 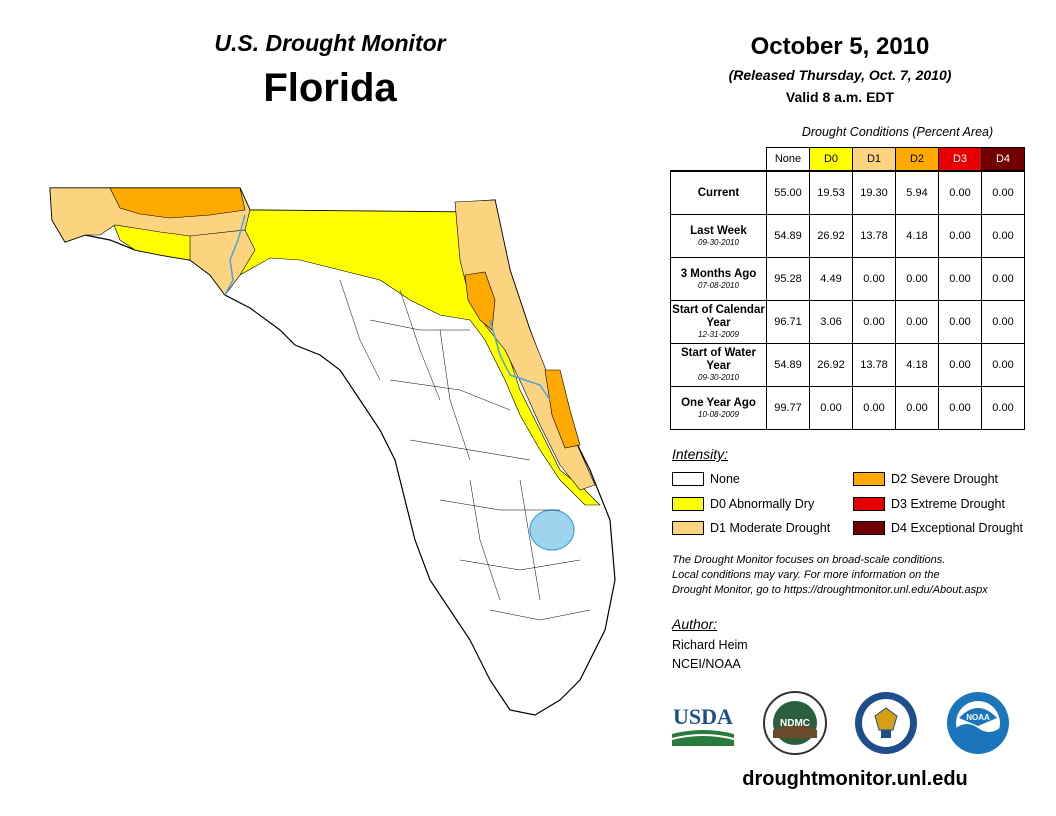 What do you see at coordinates (788, 192) in the screenshot?
I see `table-cell: 55.00` at bounding box center [788, 192].